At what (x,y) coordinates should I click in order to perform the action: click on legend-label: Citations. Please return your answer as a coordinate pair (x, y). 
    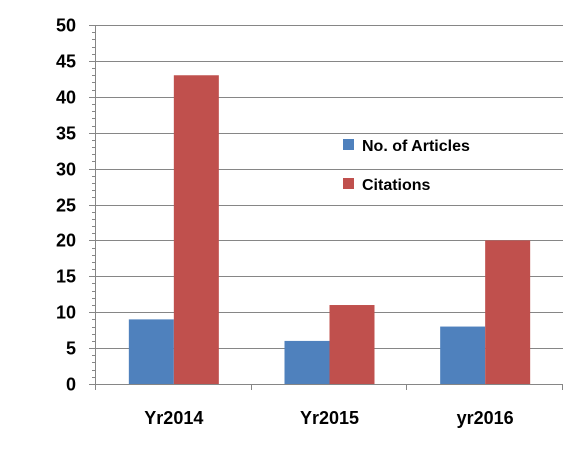
    Looking at the image, I should click on (396, 185).